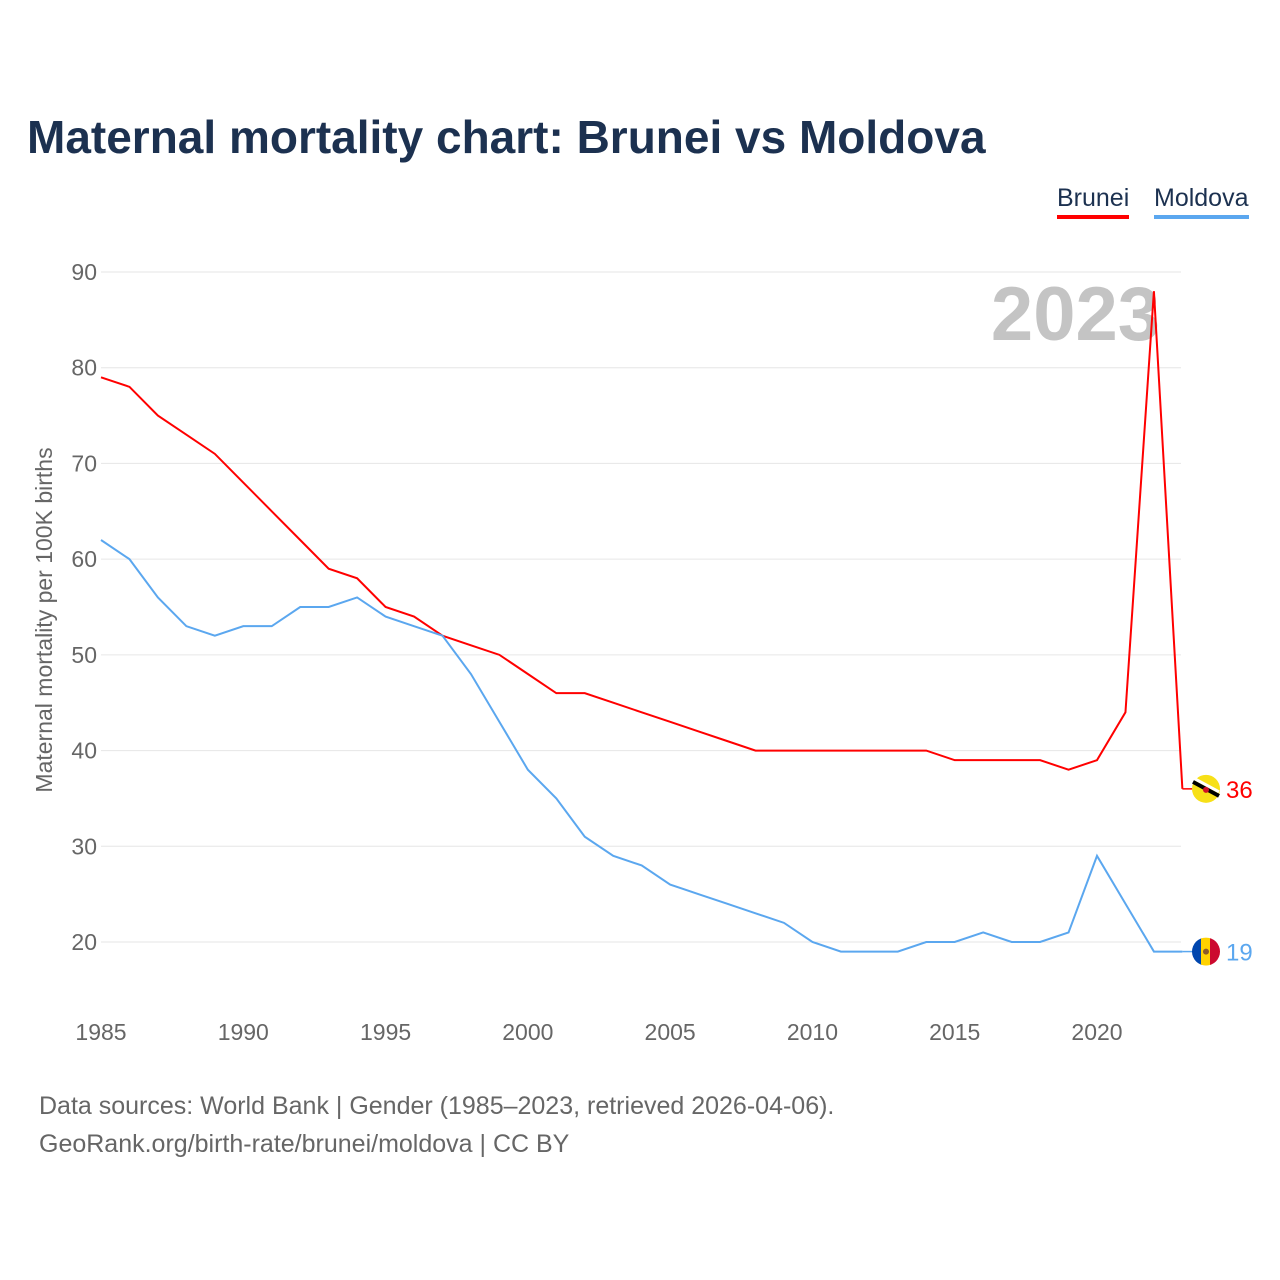 This screenshot has width=1280, height=1280. I want to click on y-tick-label: 40, so click(84, 751).